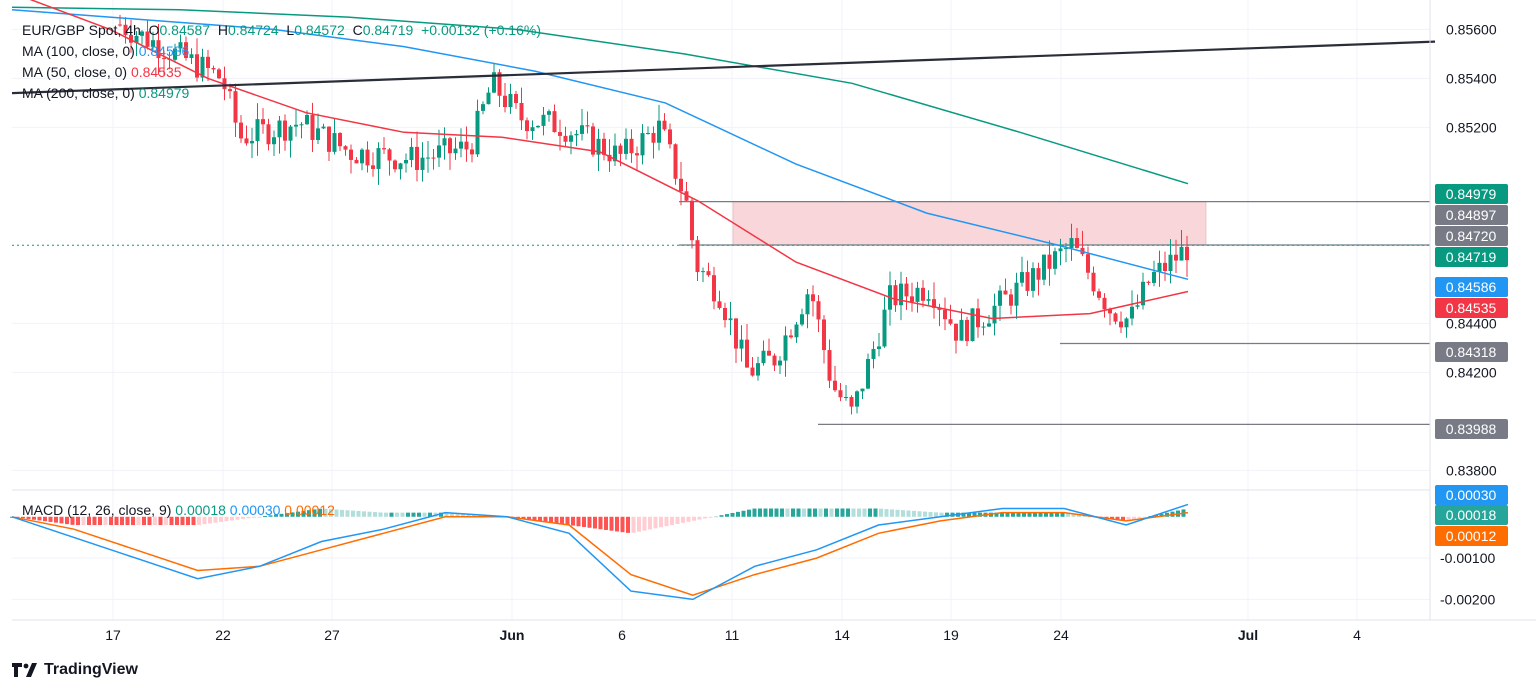 The image size is (1536, 697). Describe the element at coordinates (106, 51) in the screenshot. I see `ma100-legend: MA (100, close, 0) 0.84586` at that location.